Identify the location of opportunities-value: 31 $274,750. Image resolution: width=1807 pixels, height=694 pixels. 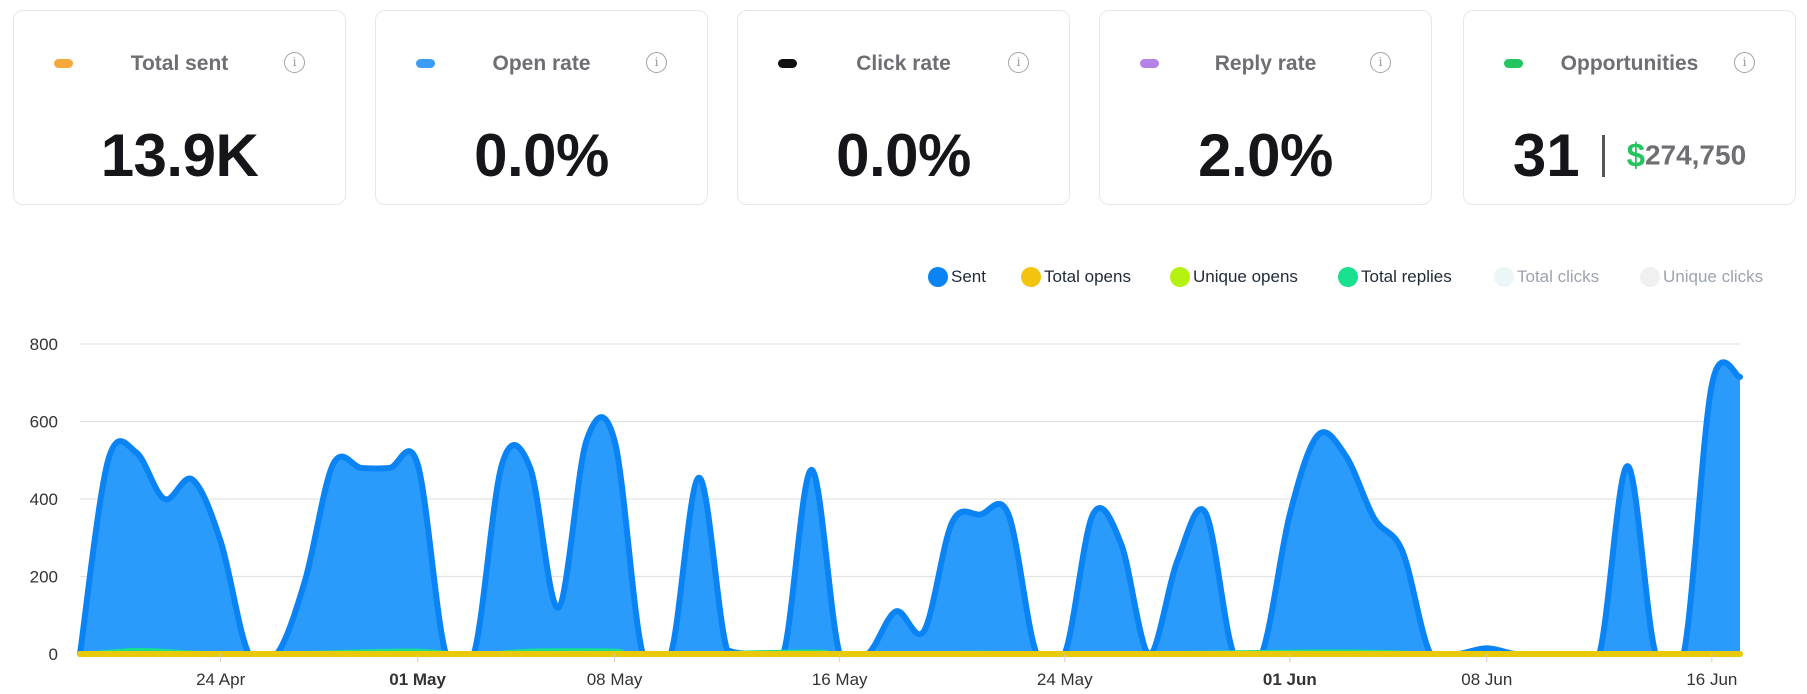
(1629, 155).